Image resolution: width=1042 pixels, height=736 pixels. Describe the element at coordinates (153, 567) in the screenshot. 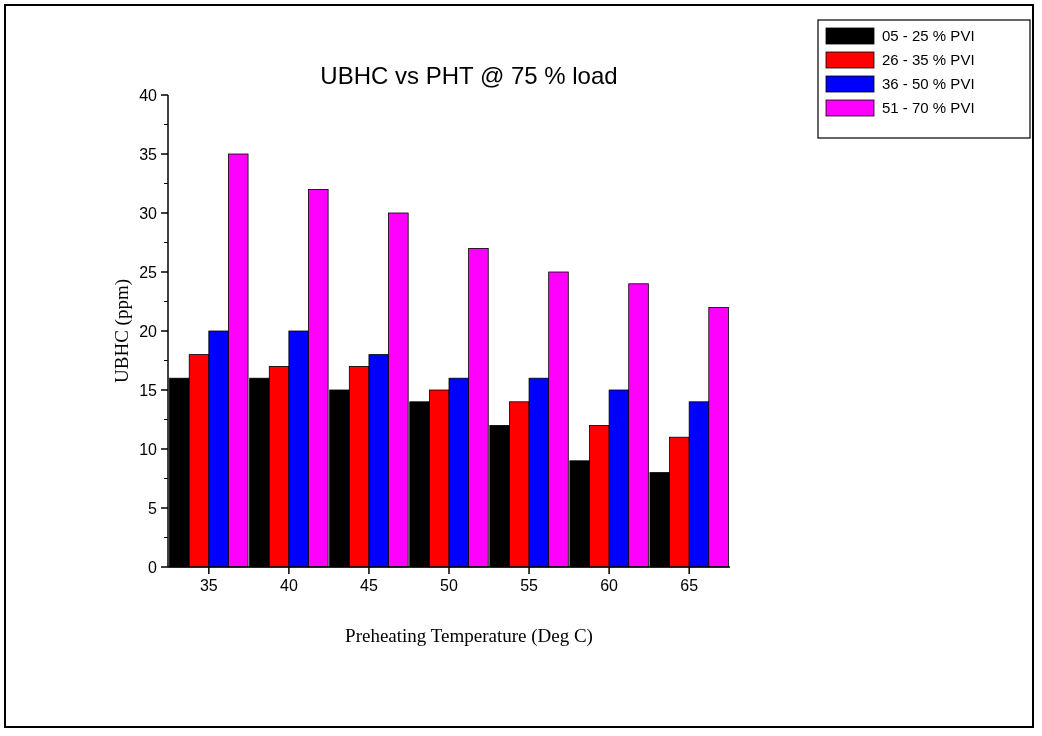

I see `y-tick-label: 0` at that location.